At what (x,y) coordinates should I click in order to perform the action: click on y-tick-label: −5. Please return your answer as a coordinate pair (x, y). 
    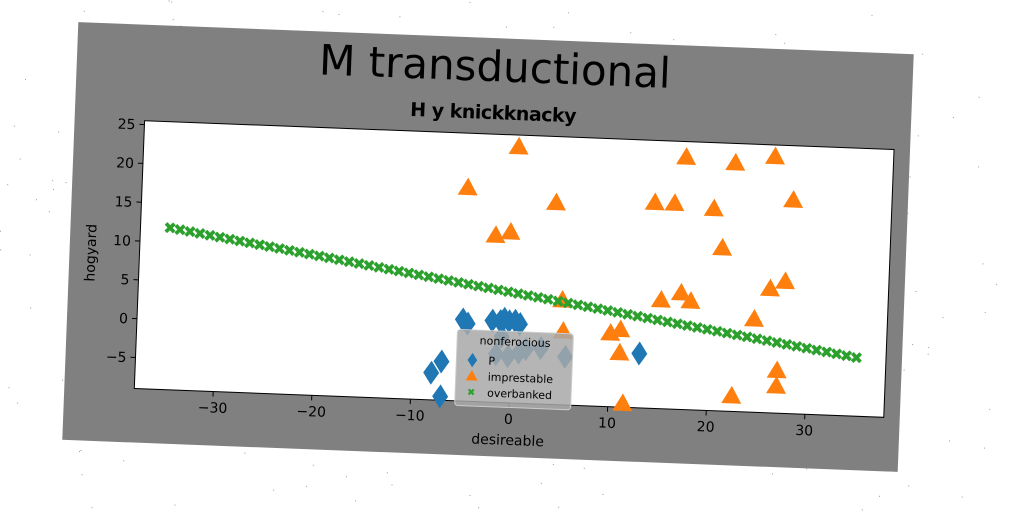
    Looking at the image, I should click on (116, 357).